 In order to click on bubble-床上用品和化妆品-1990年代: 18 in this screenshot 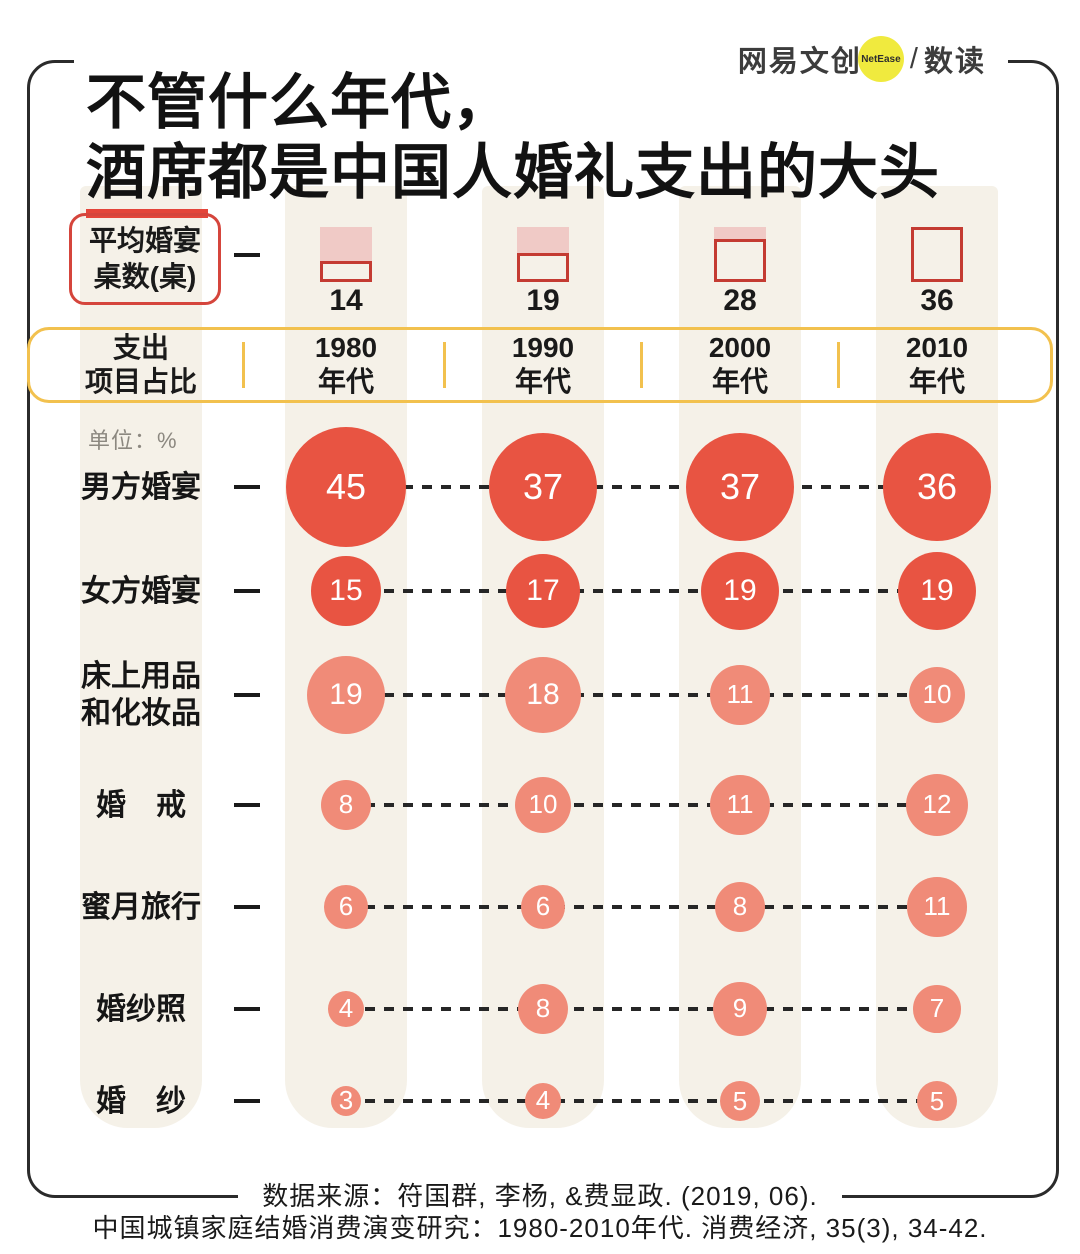, I will do `click(543, 695)`.